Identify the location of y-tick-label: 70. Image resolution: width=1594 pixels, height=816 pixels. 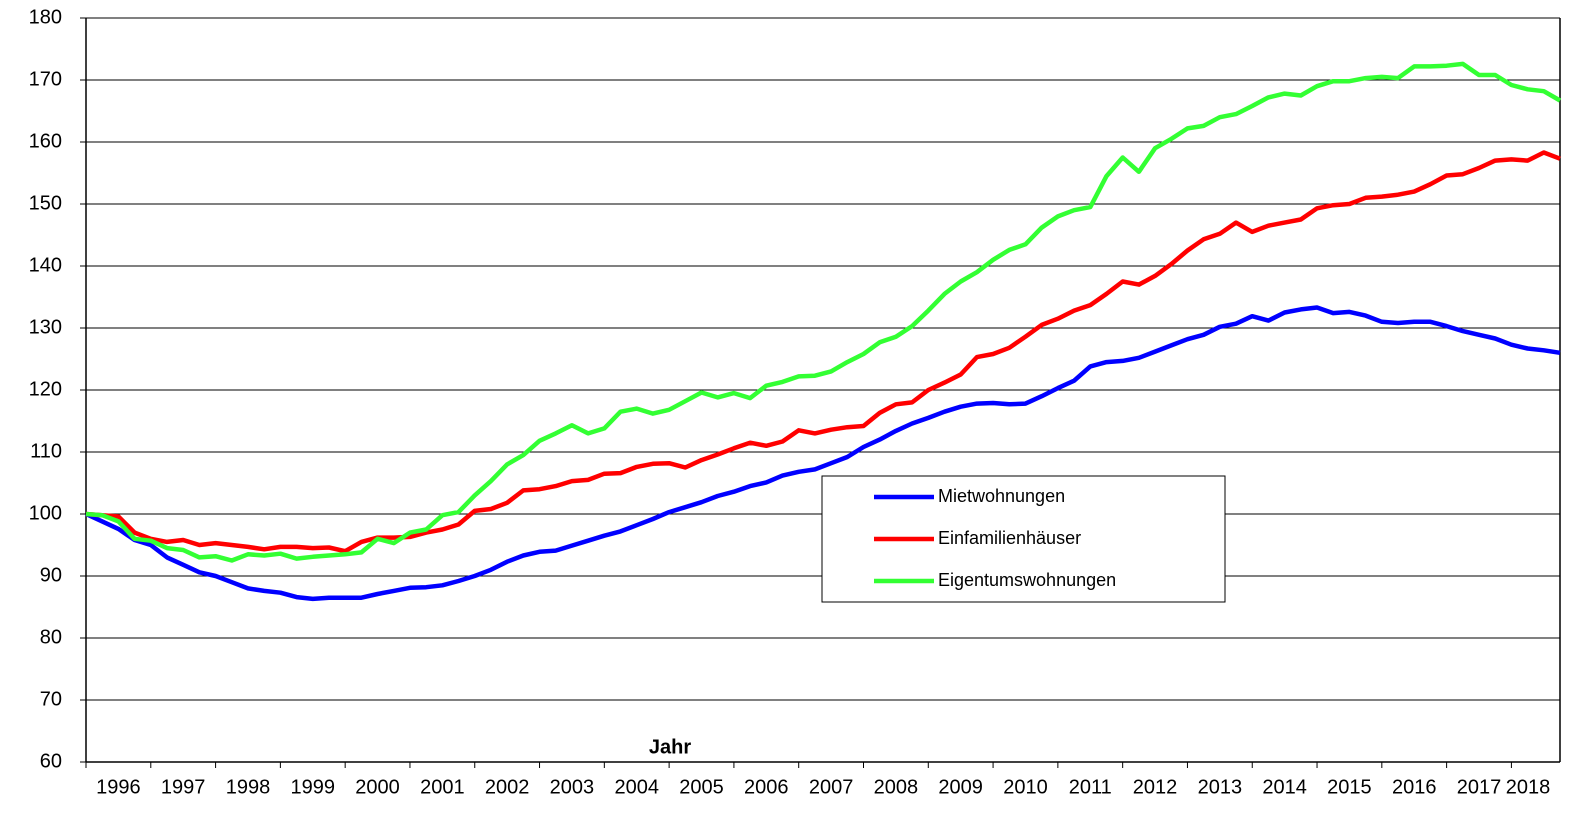
(51, 699).